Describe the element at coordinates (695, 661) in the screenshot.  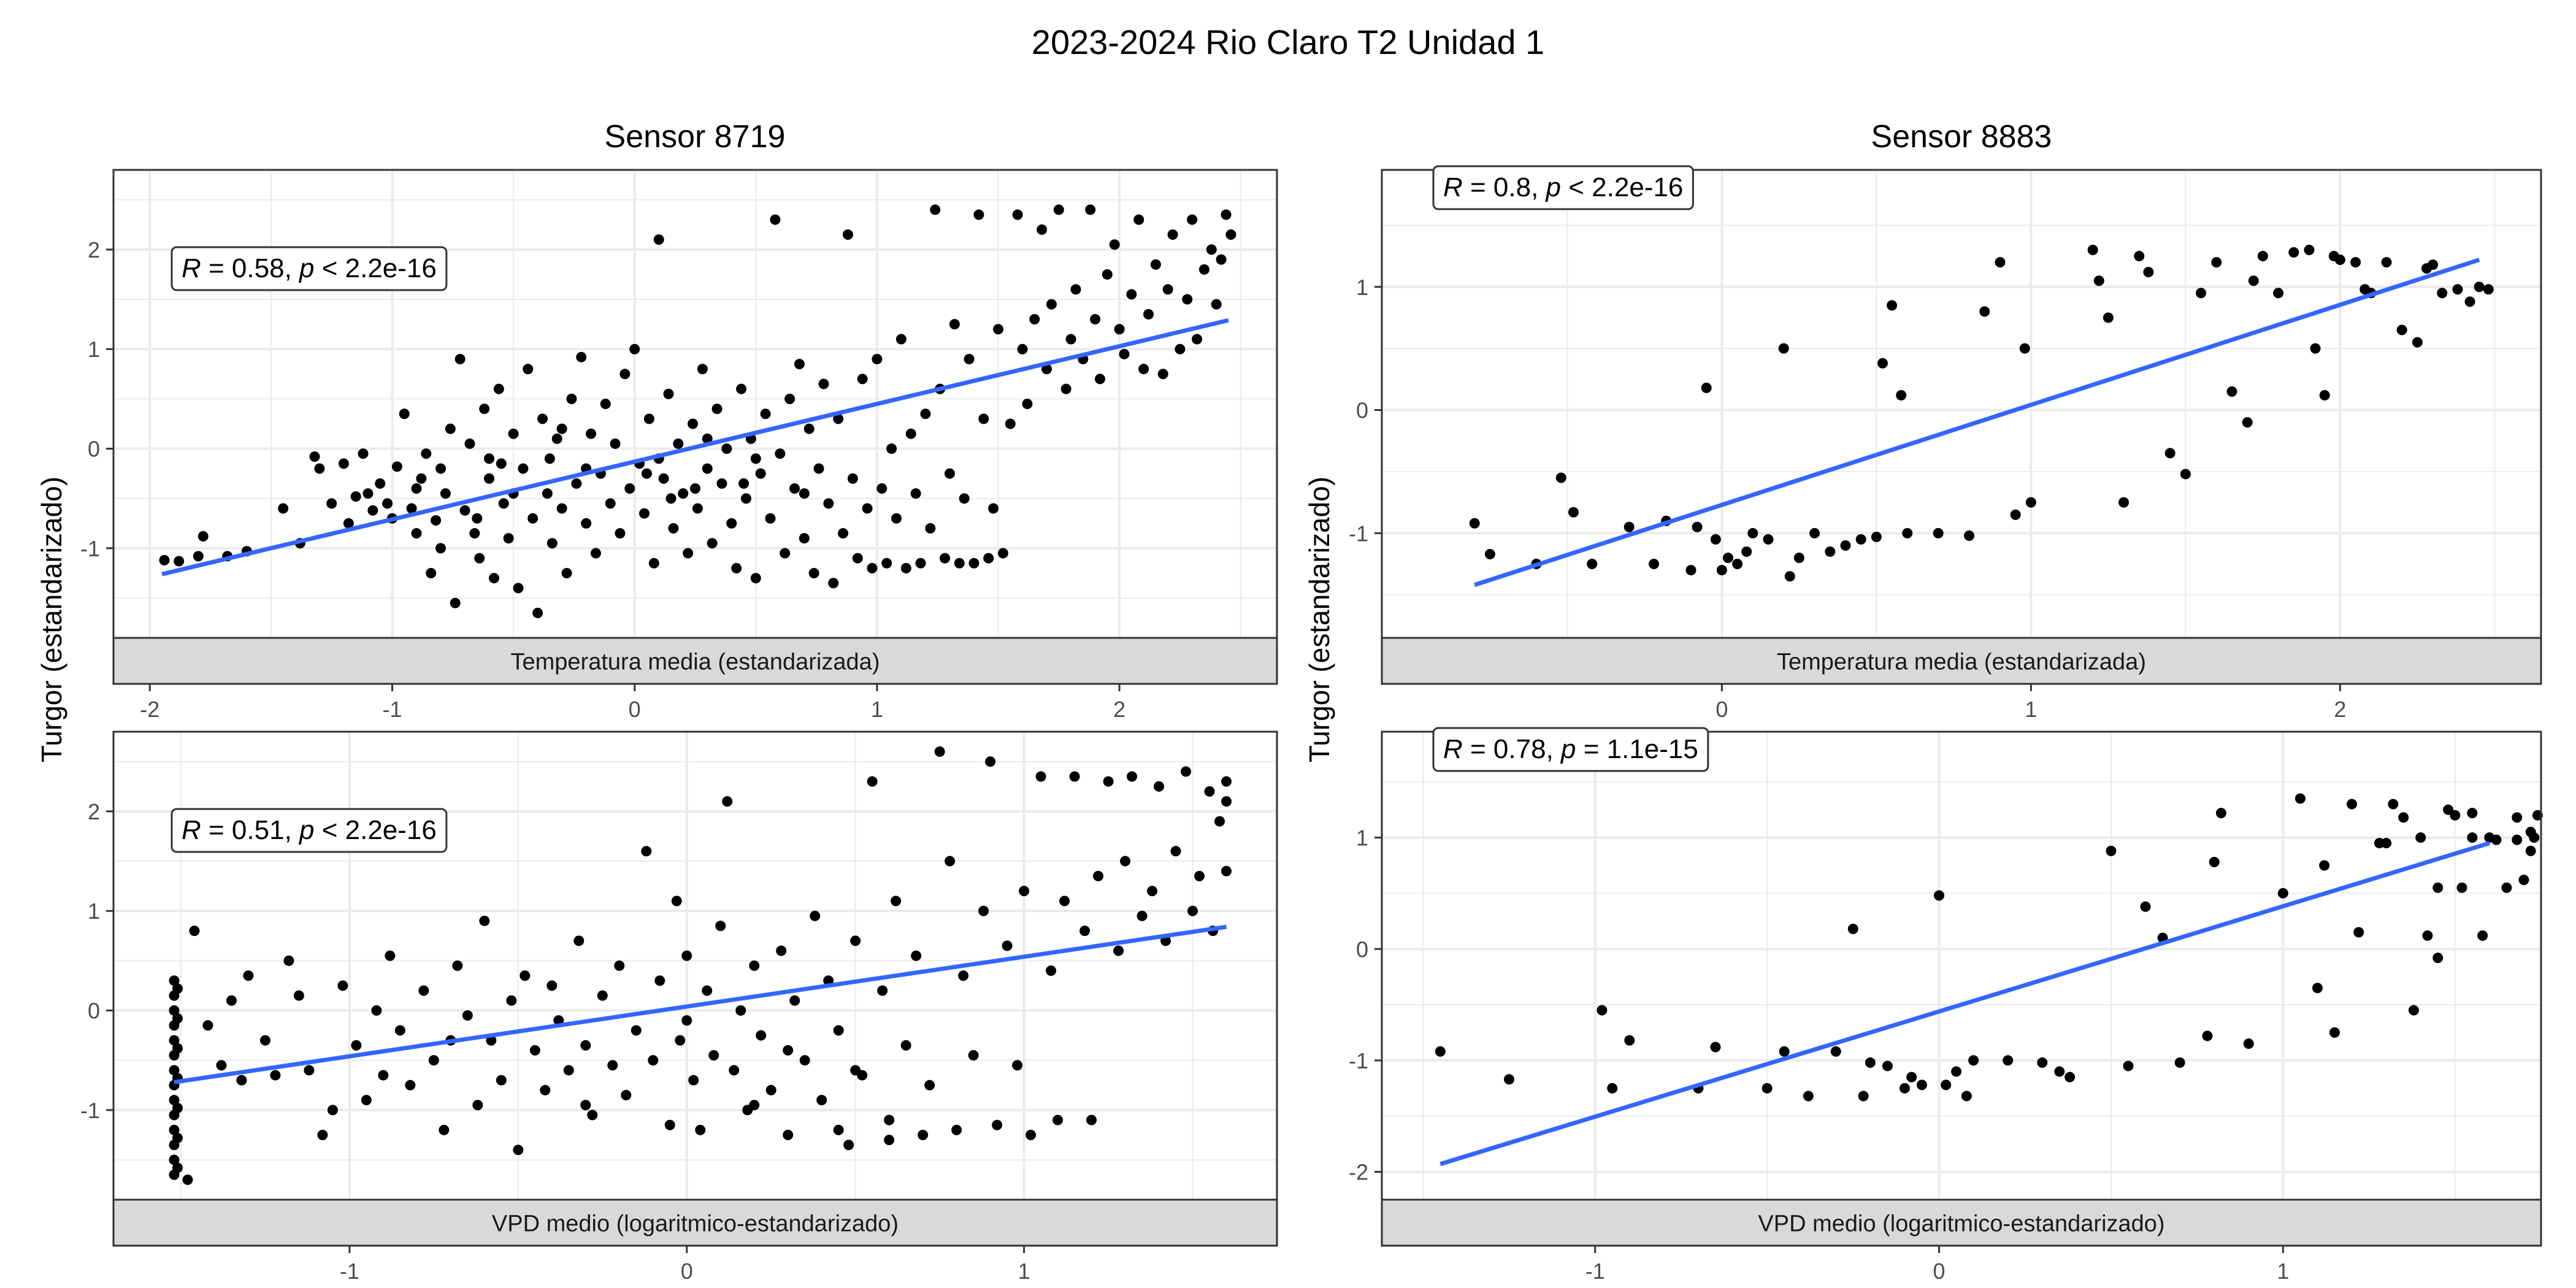
I see `strip-background` at that location.